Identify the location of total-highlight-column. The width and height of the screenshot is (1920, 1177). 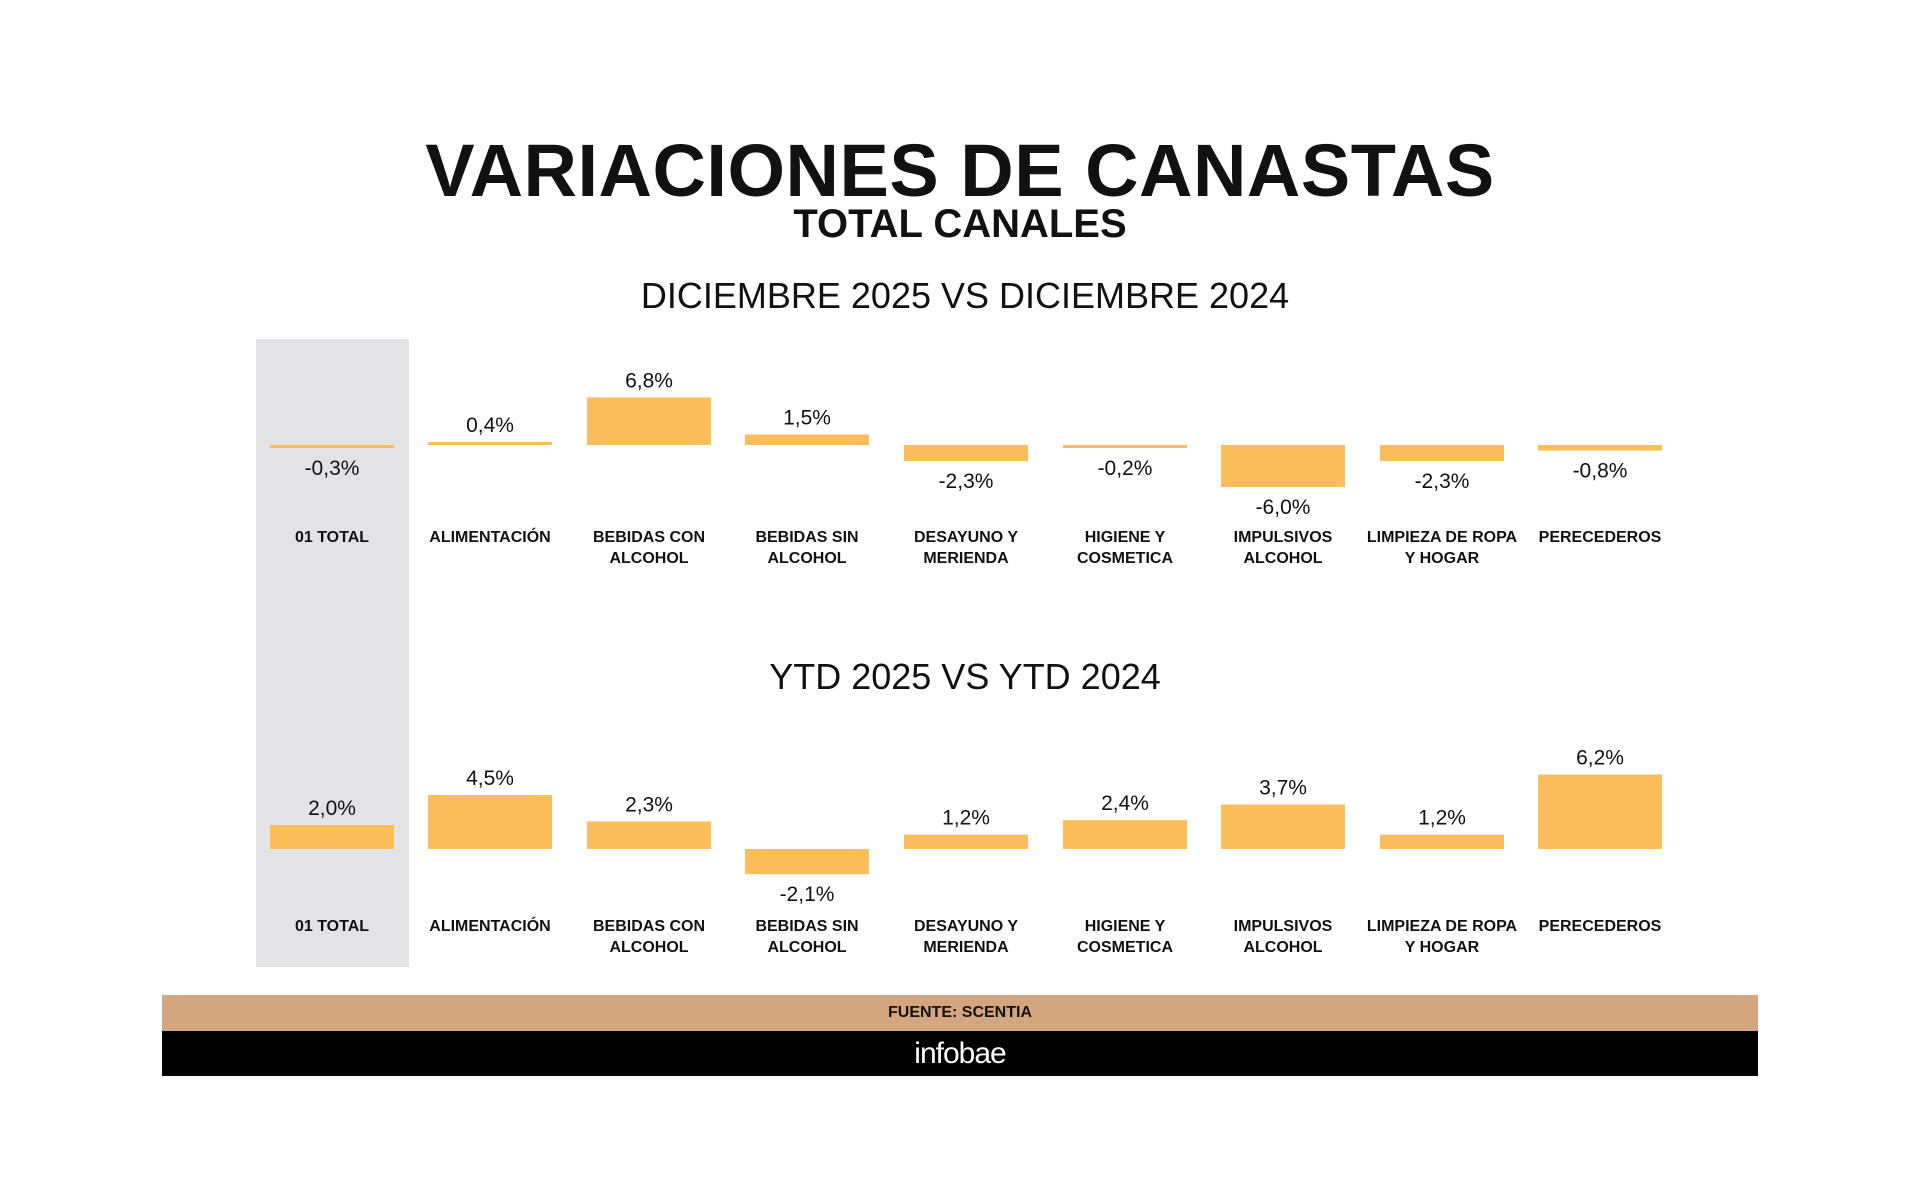
(332, 653).